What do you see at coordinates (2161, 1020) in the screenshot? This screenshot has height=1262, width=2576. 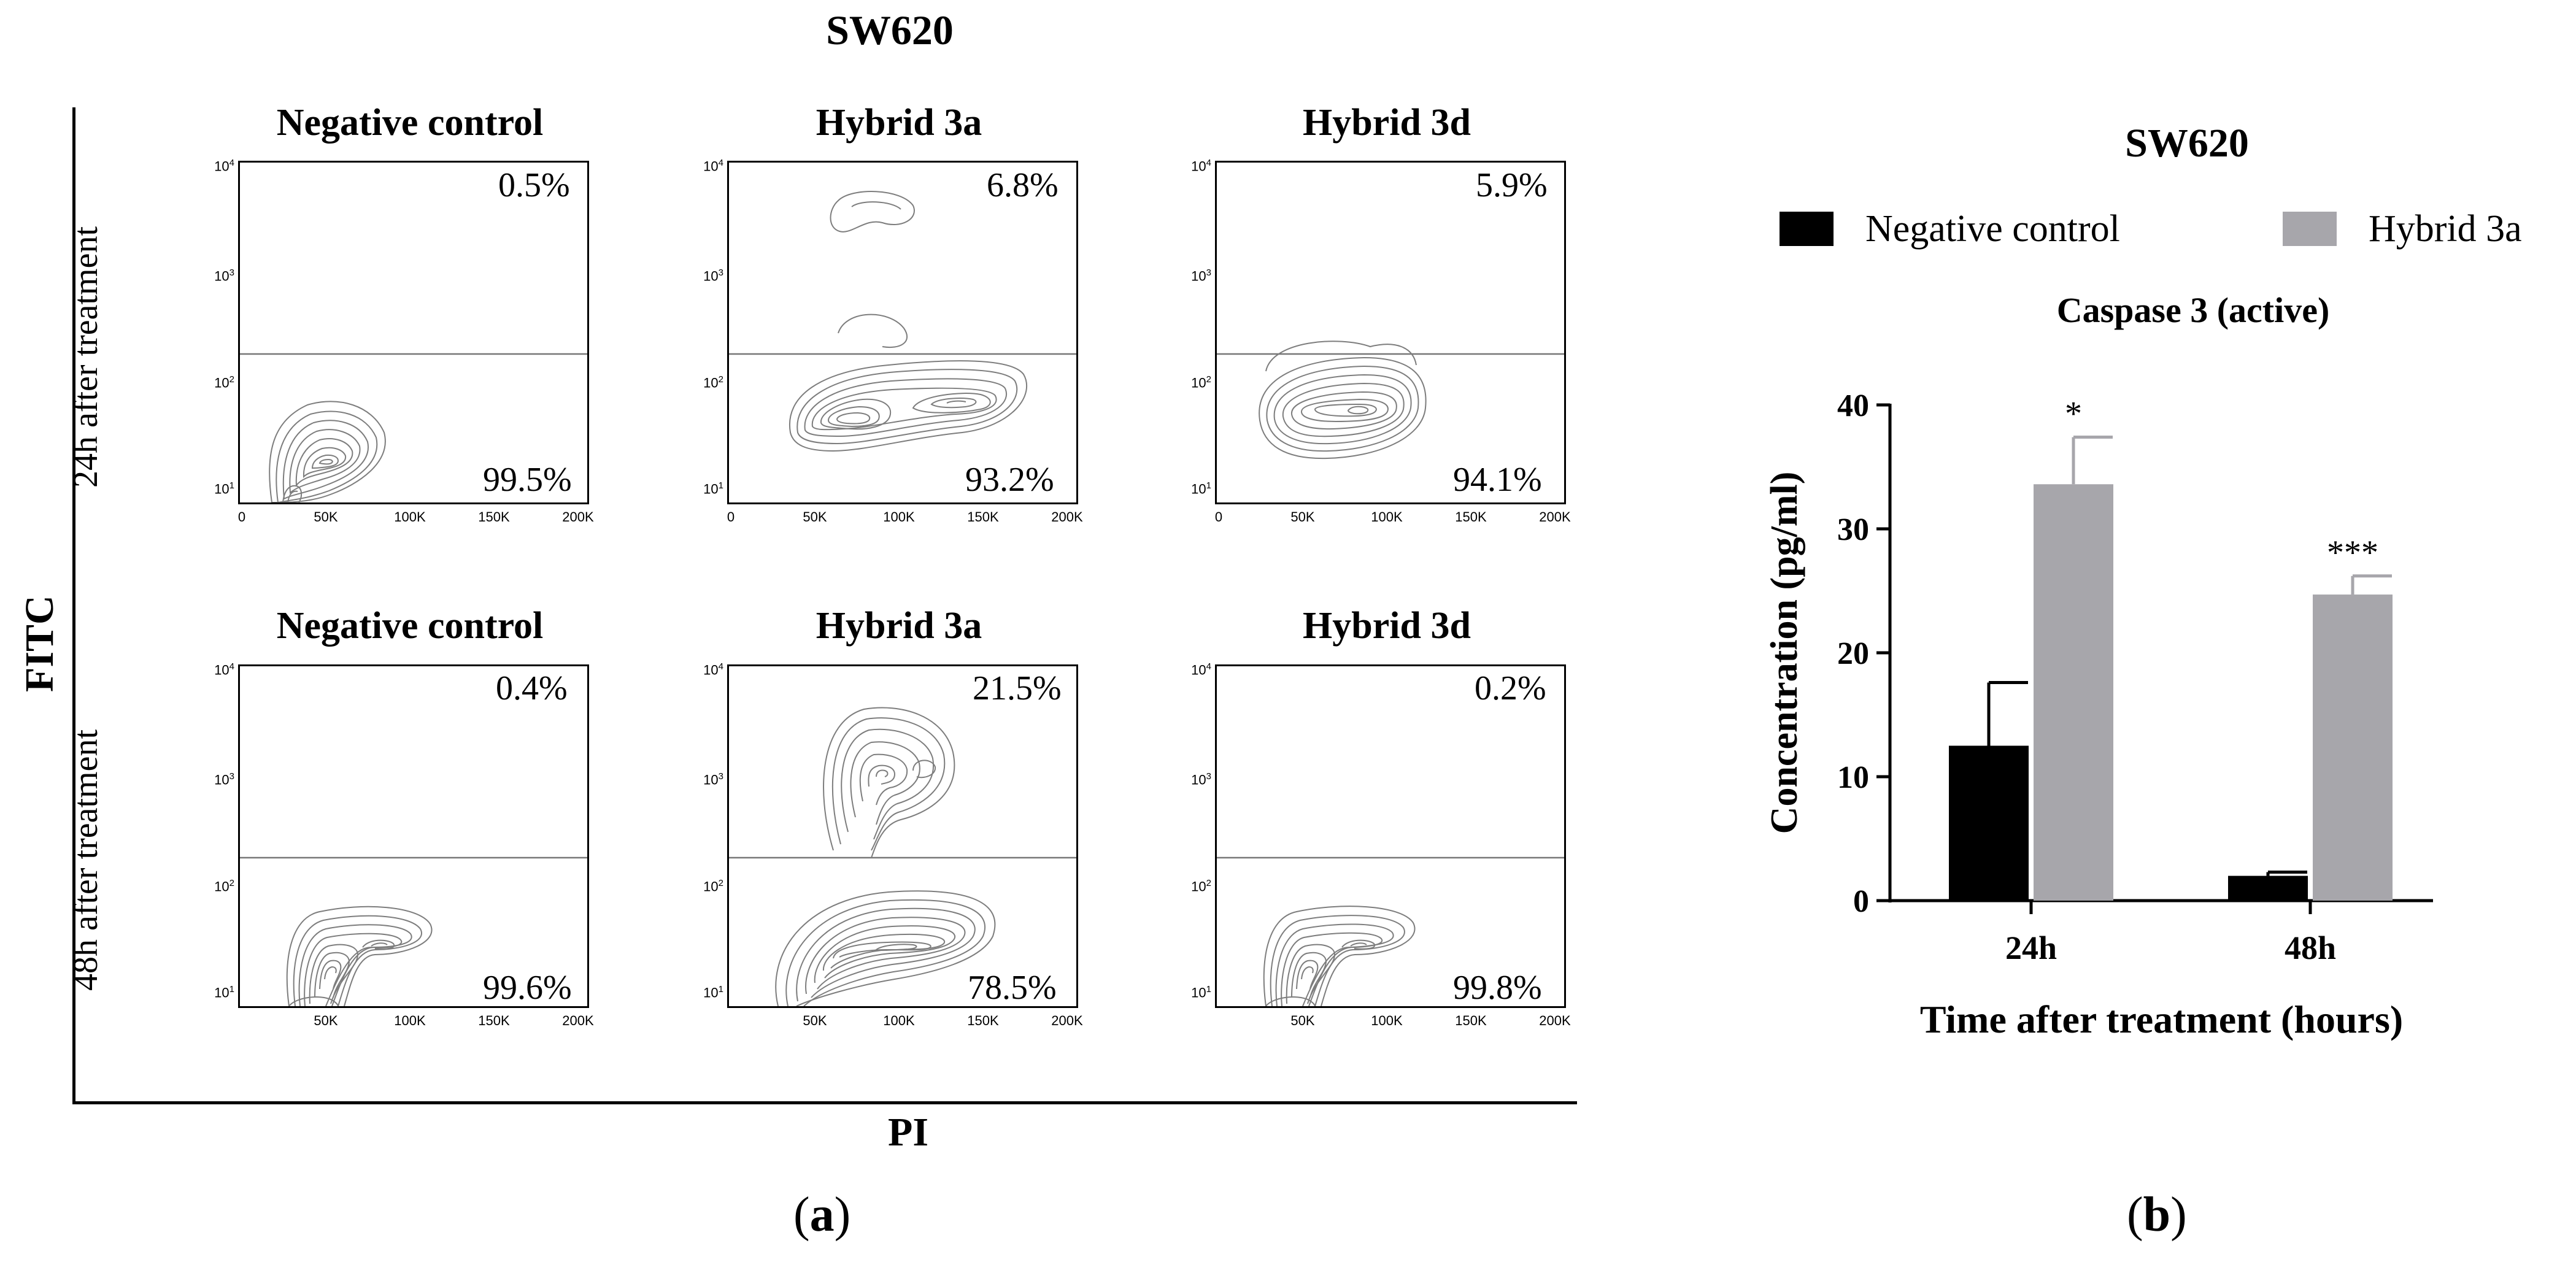 I see `bar-x-axis-label: Time after treatment (hours)` at bounding box center [2161, 1020].